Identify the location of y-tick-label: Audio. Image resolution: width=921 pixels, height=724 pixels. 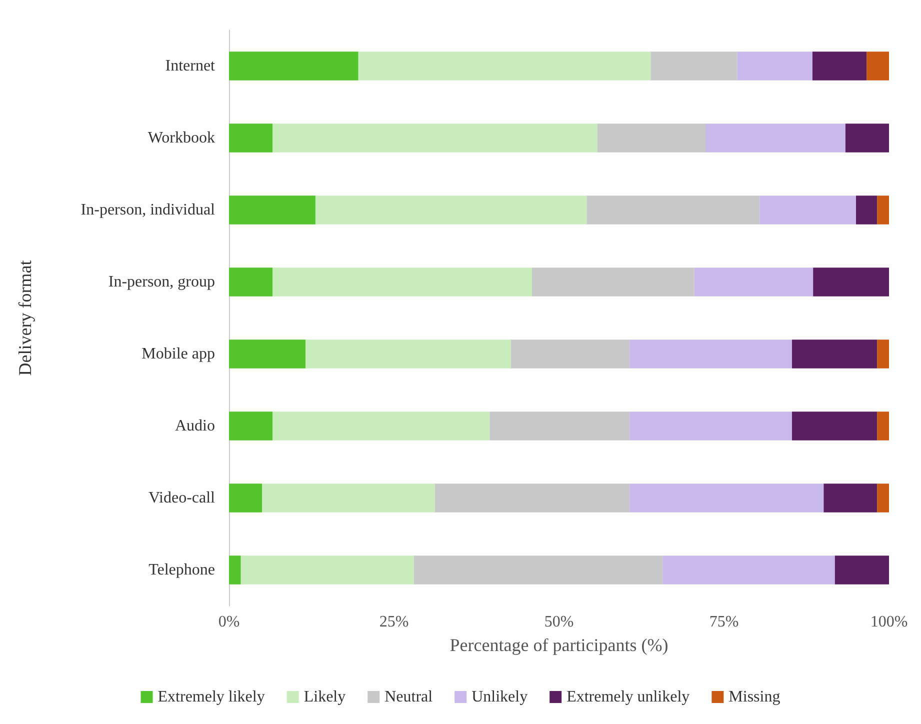
(195, 426).